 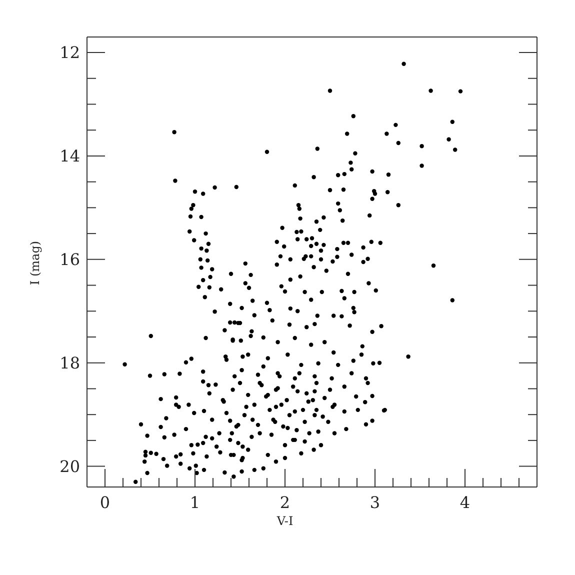 What do you see at coordinates (285, 502) in the screenshot?
I see `x-tick-label: 2` at bounding box center [285, 502].